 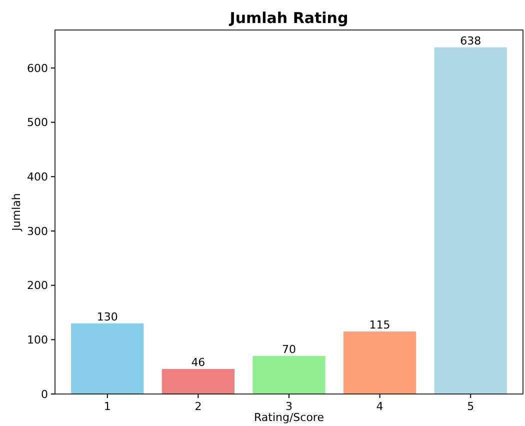 I want to click on y-tick-label: 500, so click(x=37, y=123).